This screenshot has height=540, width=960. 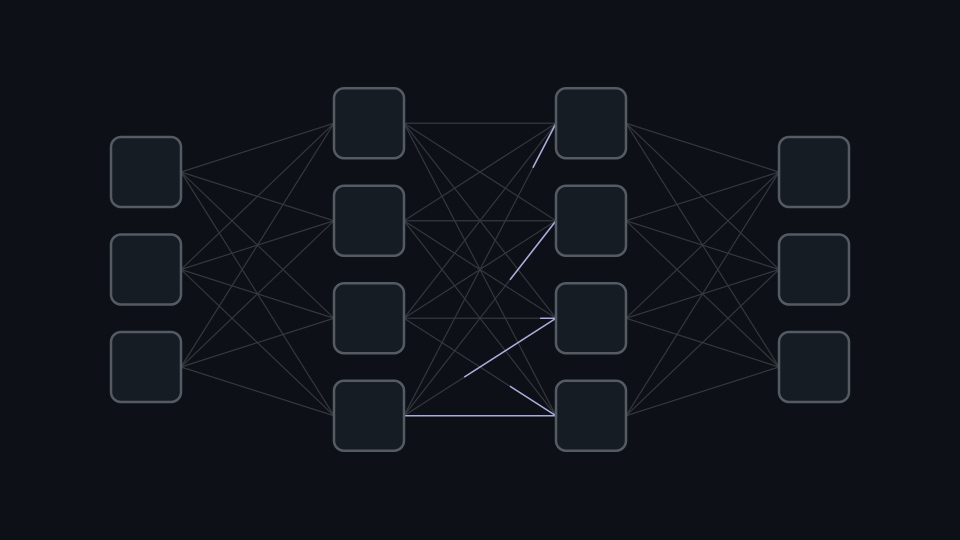 I want to click on highlight-edges-group, so click(x=480, y=269).